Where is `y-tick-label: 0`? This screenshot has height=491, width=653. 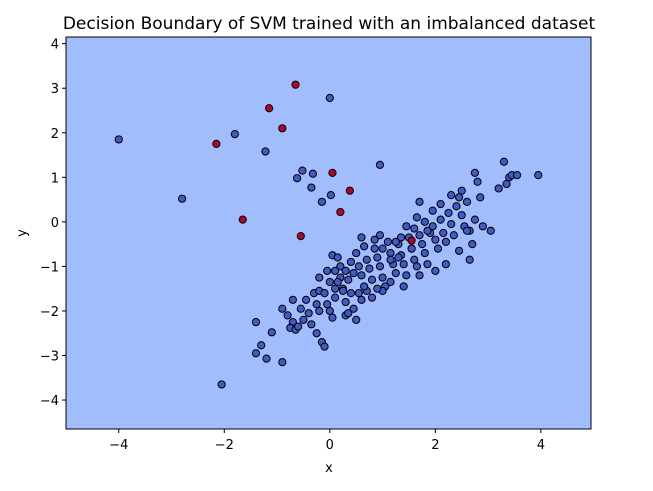 y-tick-label: 0 is located at coordinates (55, 223).